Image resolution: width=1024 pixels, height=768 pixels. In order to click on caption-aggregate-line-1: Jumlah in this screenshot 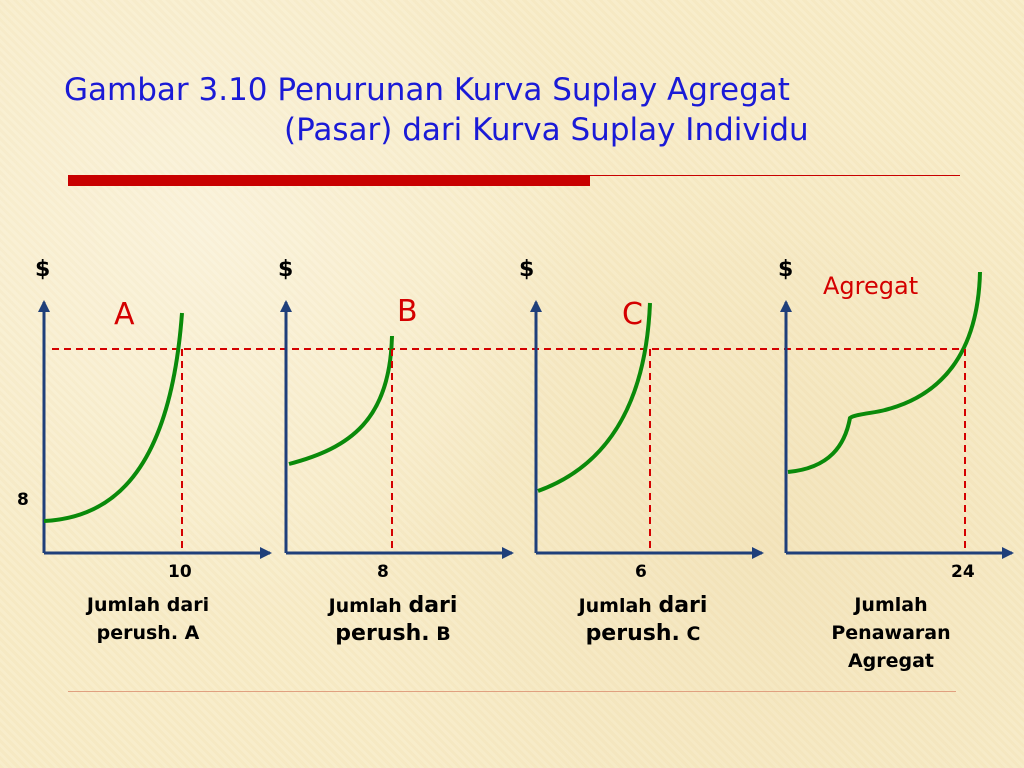, I will do `click(891, 605)`.